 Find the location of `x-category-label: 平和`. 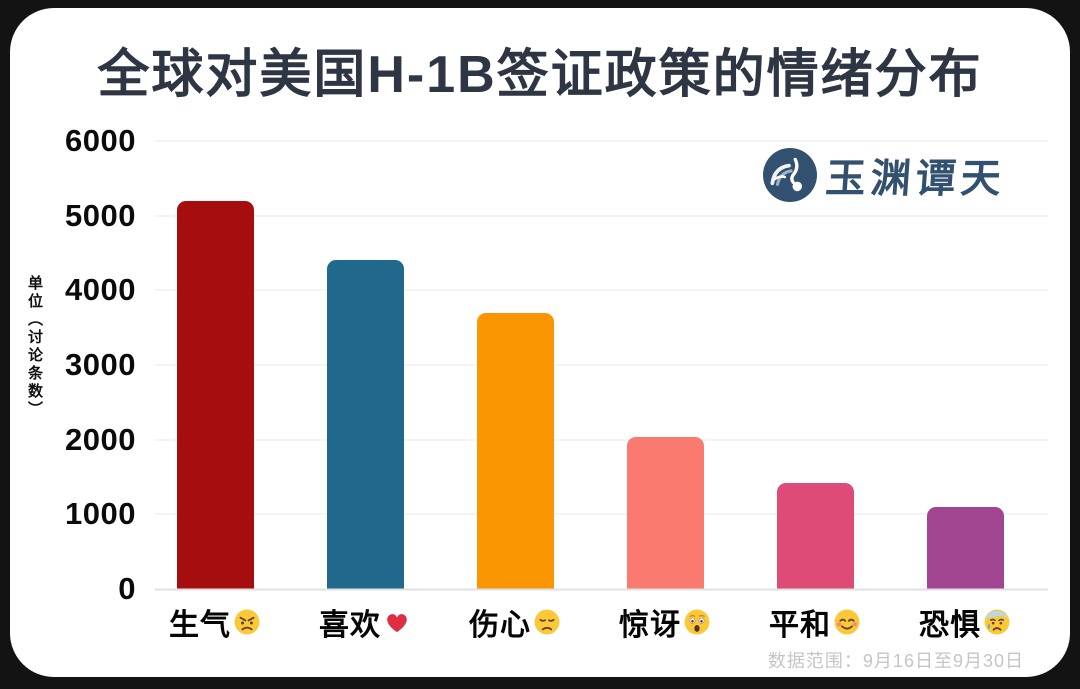

x-category-label: 平和 is located at coordinates (815, 622).